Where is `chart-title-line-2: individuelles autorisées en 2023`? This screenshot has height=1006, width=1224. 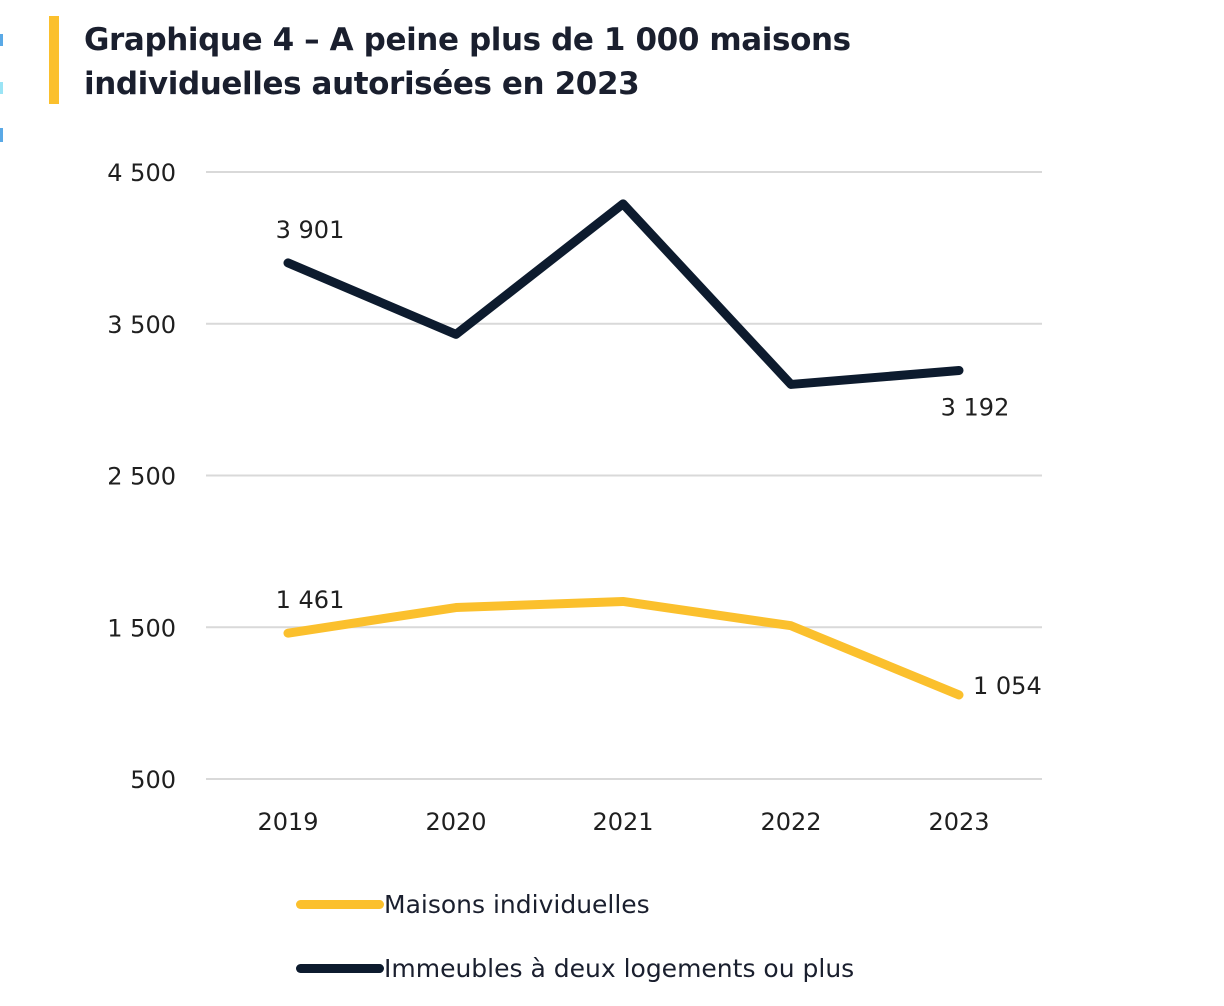 chart-title-line-2: individuelles autorisées en 2023 is located at coordinates (362, 84).